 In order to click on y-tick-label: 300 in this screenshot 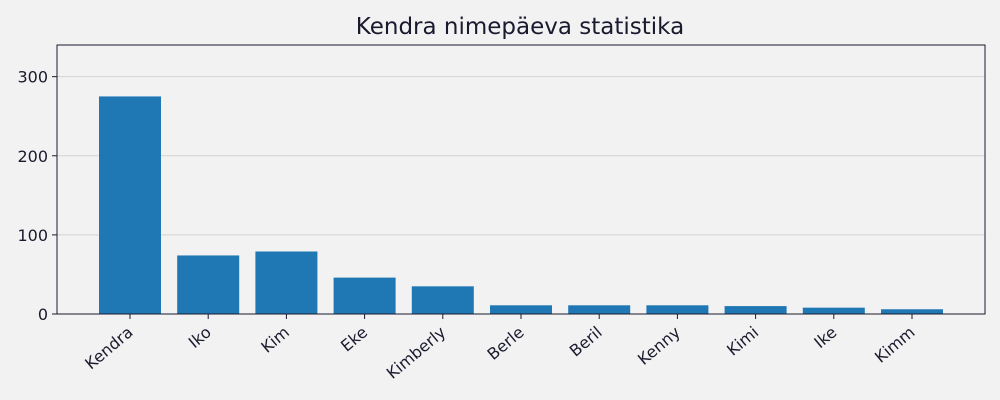, I will do `click(32, 77)`.